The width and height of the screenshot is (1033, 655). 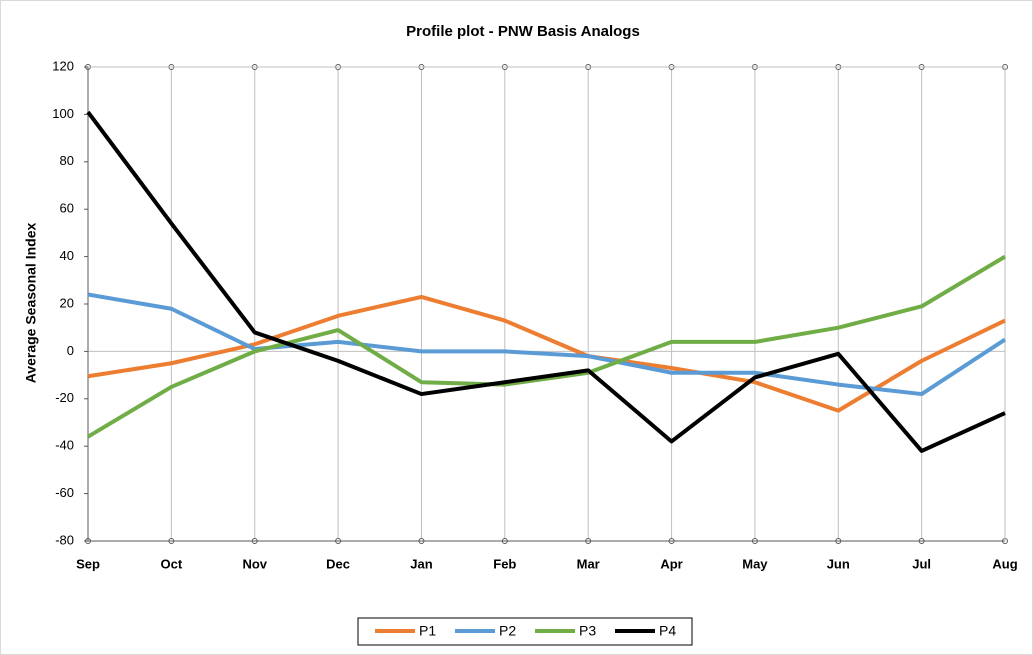 I want to click on y-tick-label: -20, so click(x=64, y=397).